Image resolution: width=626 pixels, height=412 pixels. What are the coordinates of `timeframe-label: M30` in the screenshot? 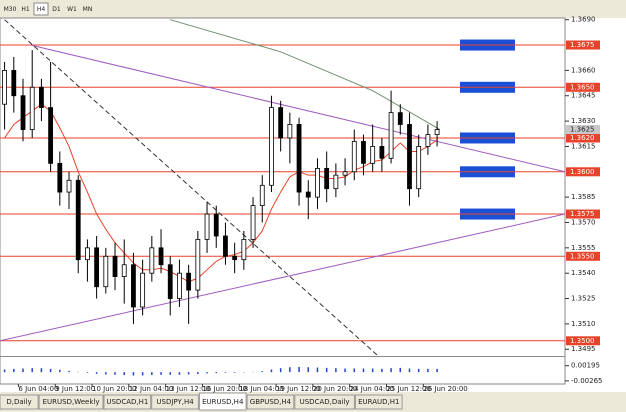 It's located at (10, 9).